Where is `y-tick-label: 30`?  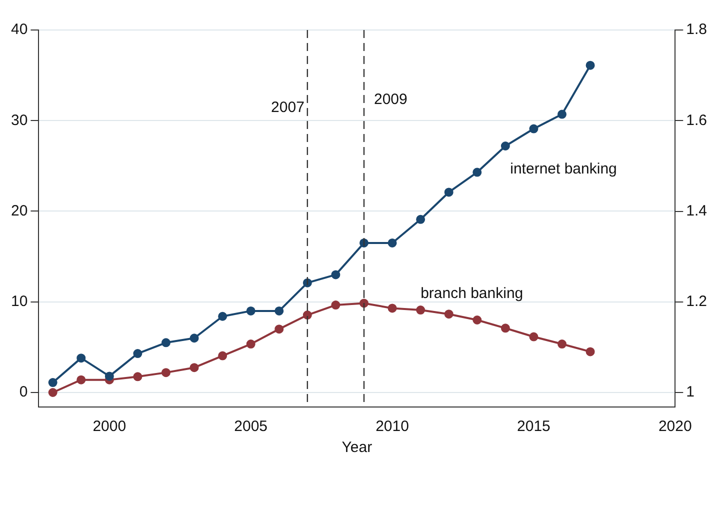 y-tick-label: 30 is located at coordinates (19, 120).